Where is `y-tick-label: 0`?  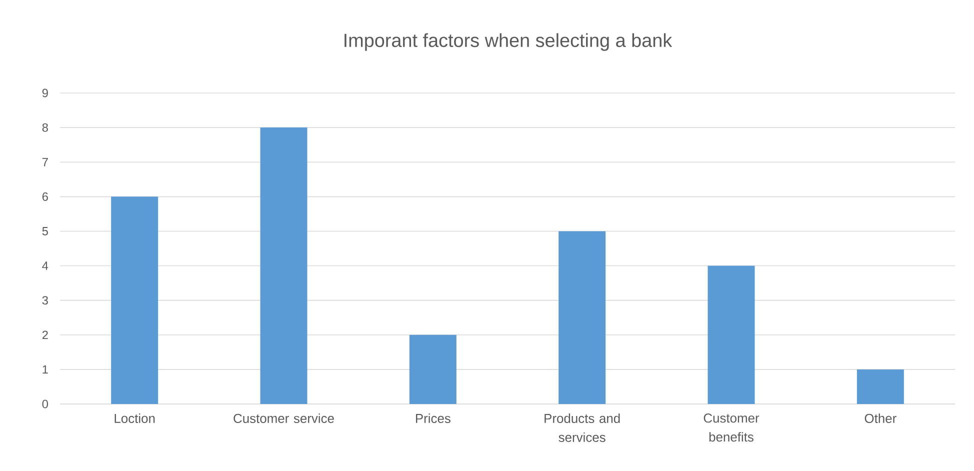 y-tick-label: 0 is located at coordinates (45, 404).